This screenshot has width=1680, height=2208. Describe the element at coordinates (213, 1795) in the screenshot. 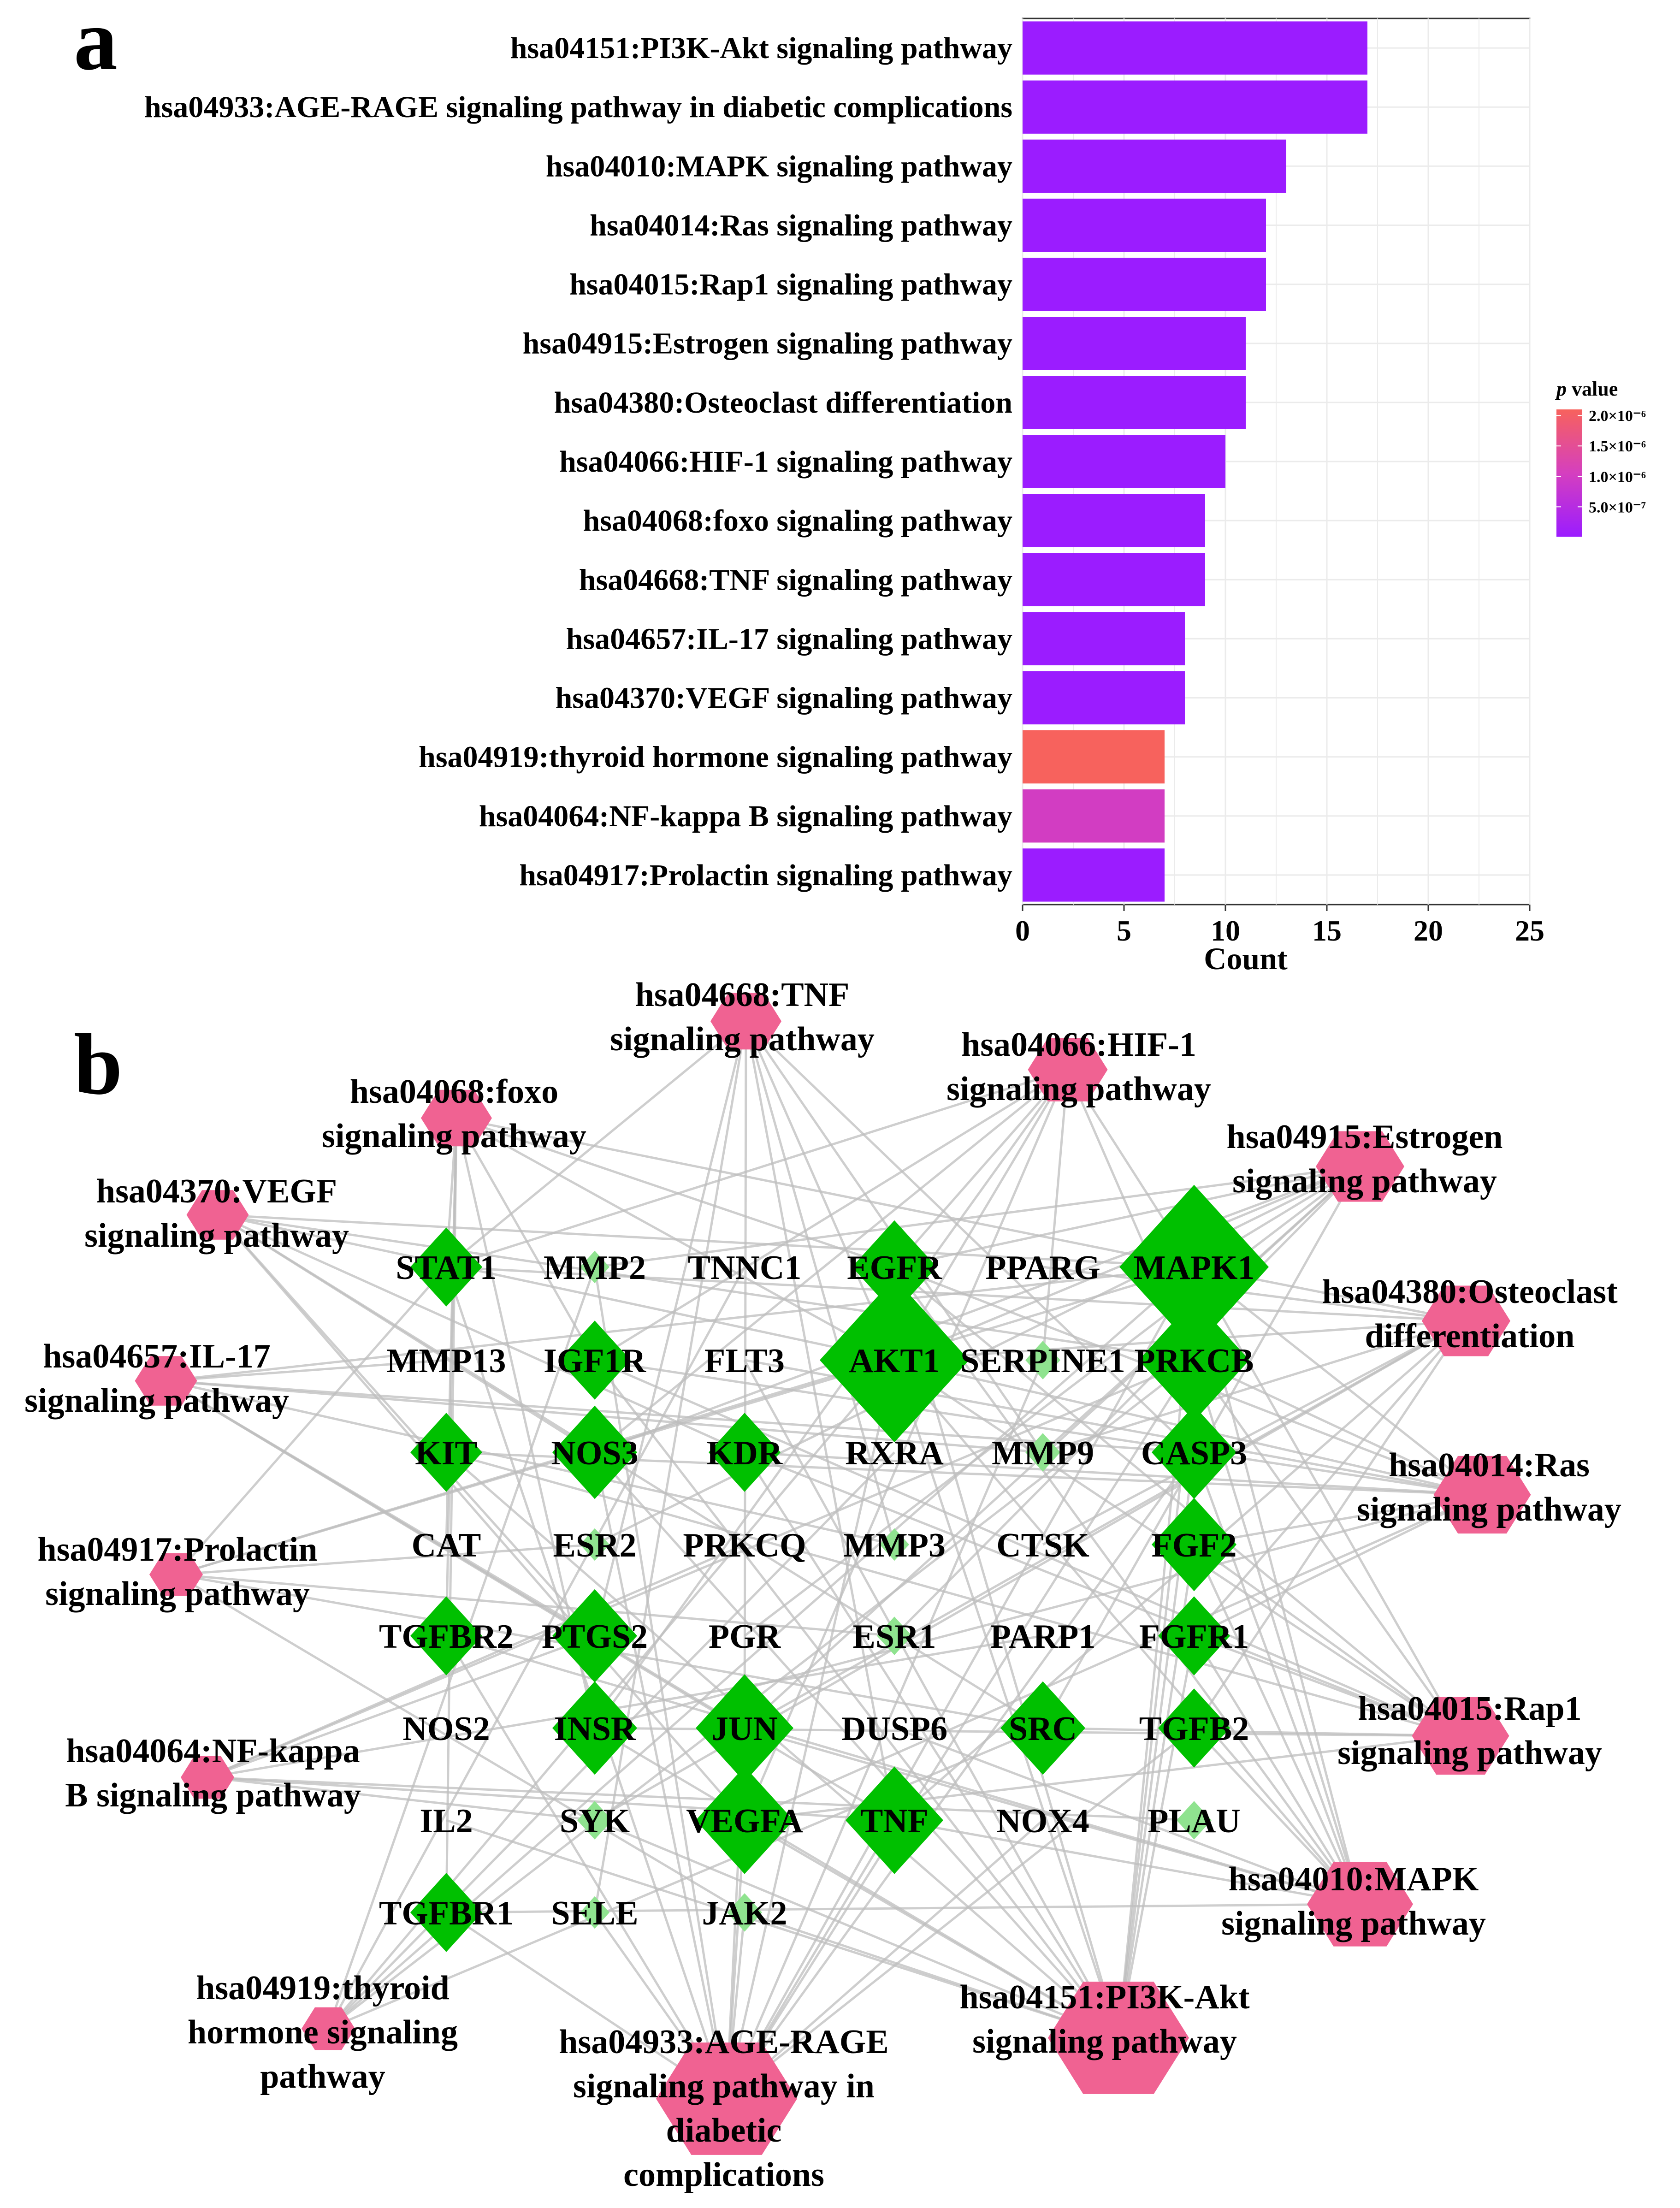

I see `pathway-label-line: B signaling pathway` at that location.